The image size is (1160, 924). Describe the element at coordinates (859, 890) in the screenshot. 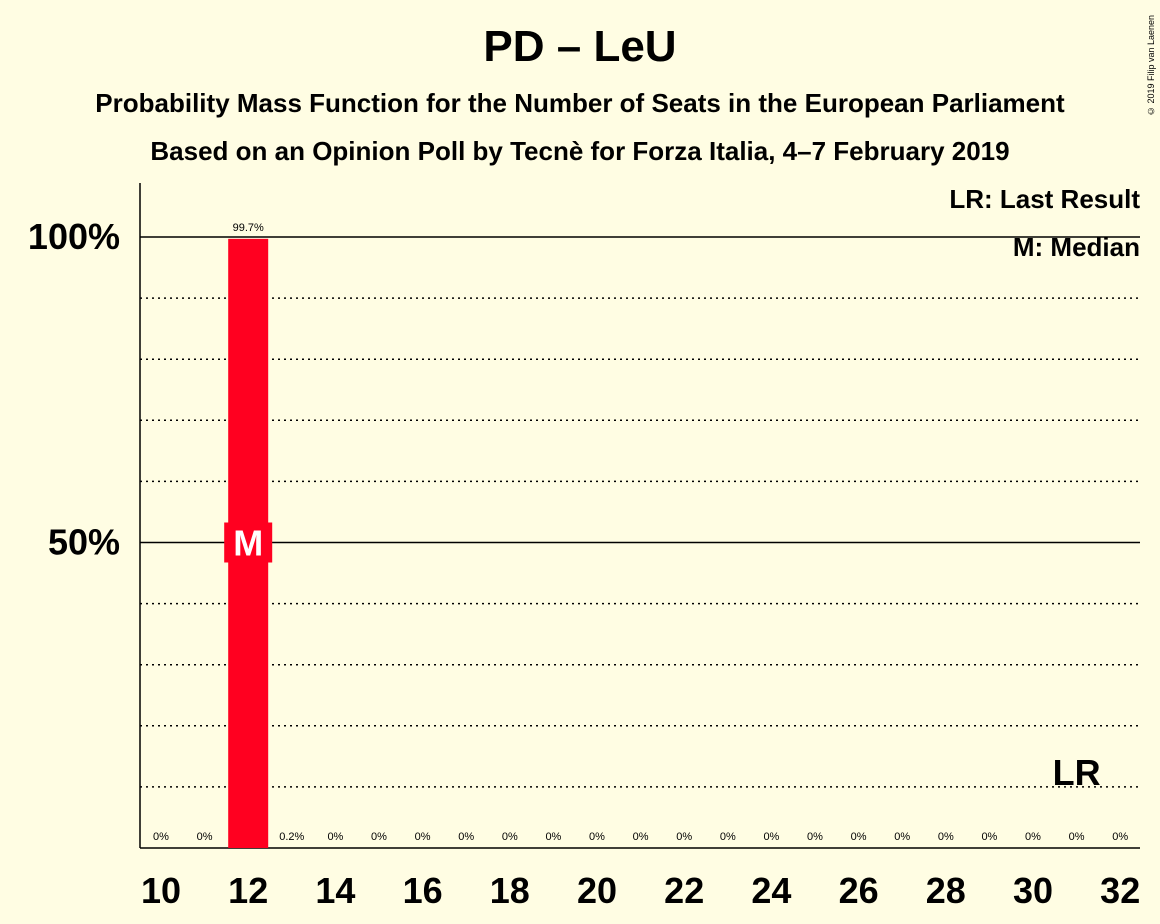

I see `x-tick-label: 26` at that location.